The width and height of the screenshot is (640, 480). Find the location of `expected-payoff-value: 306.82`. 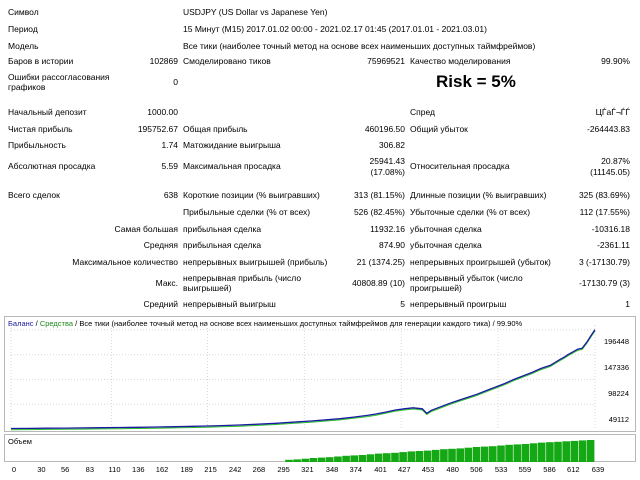

expected-payoff-value: 306.82 is located at coordinates (392, 145).